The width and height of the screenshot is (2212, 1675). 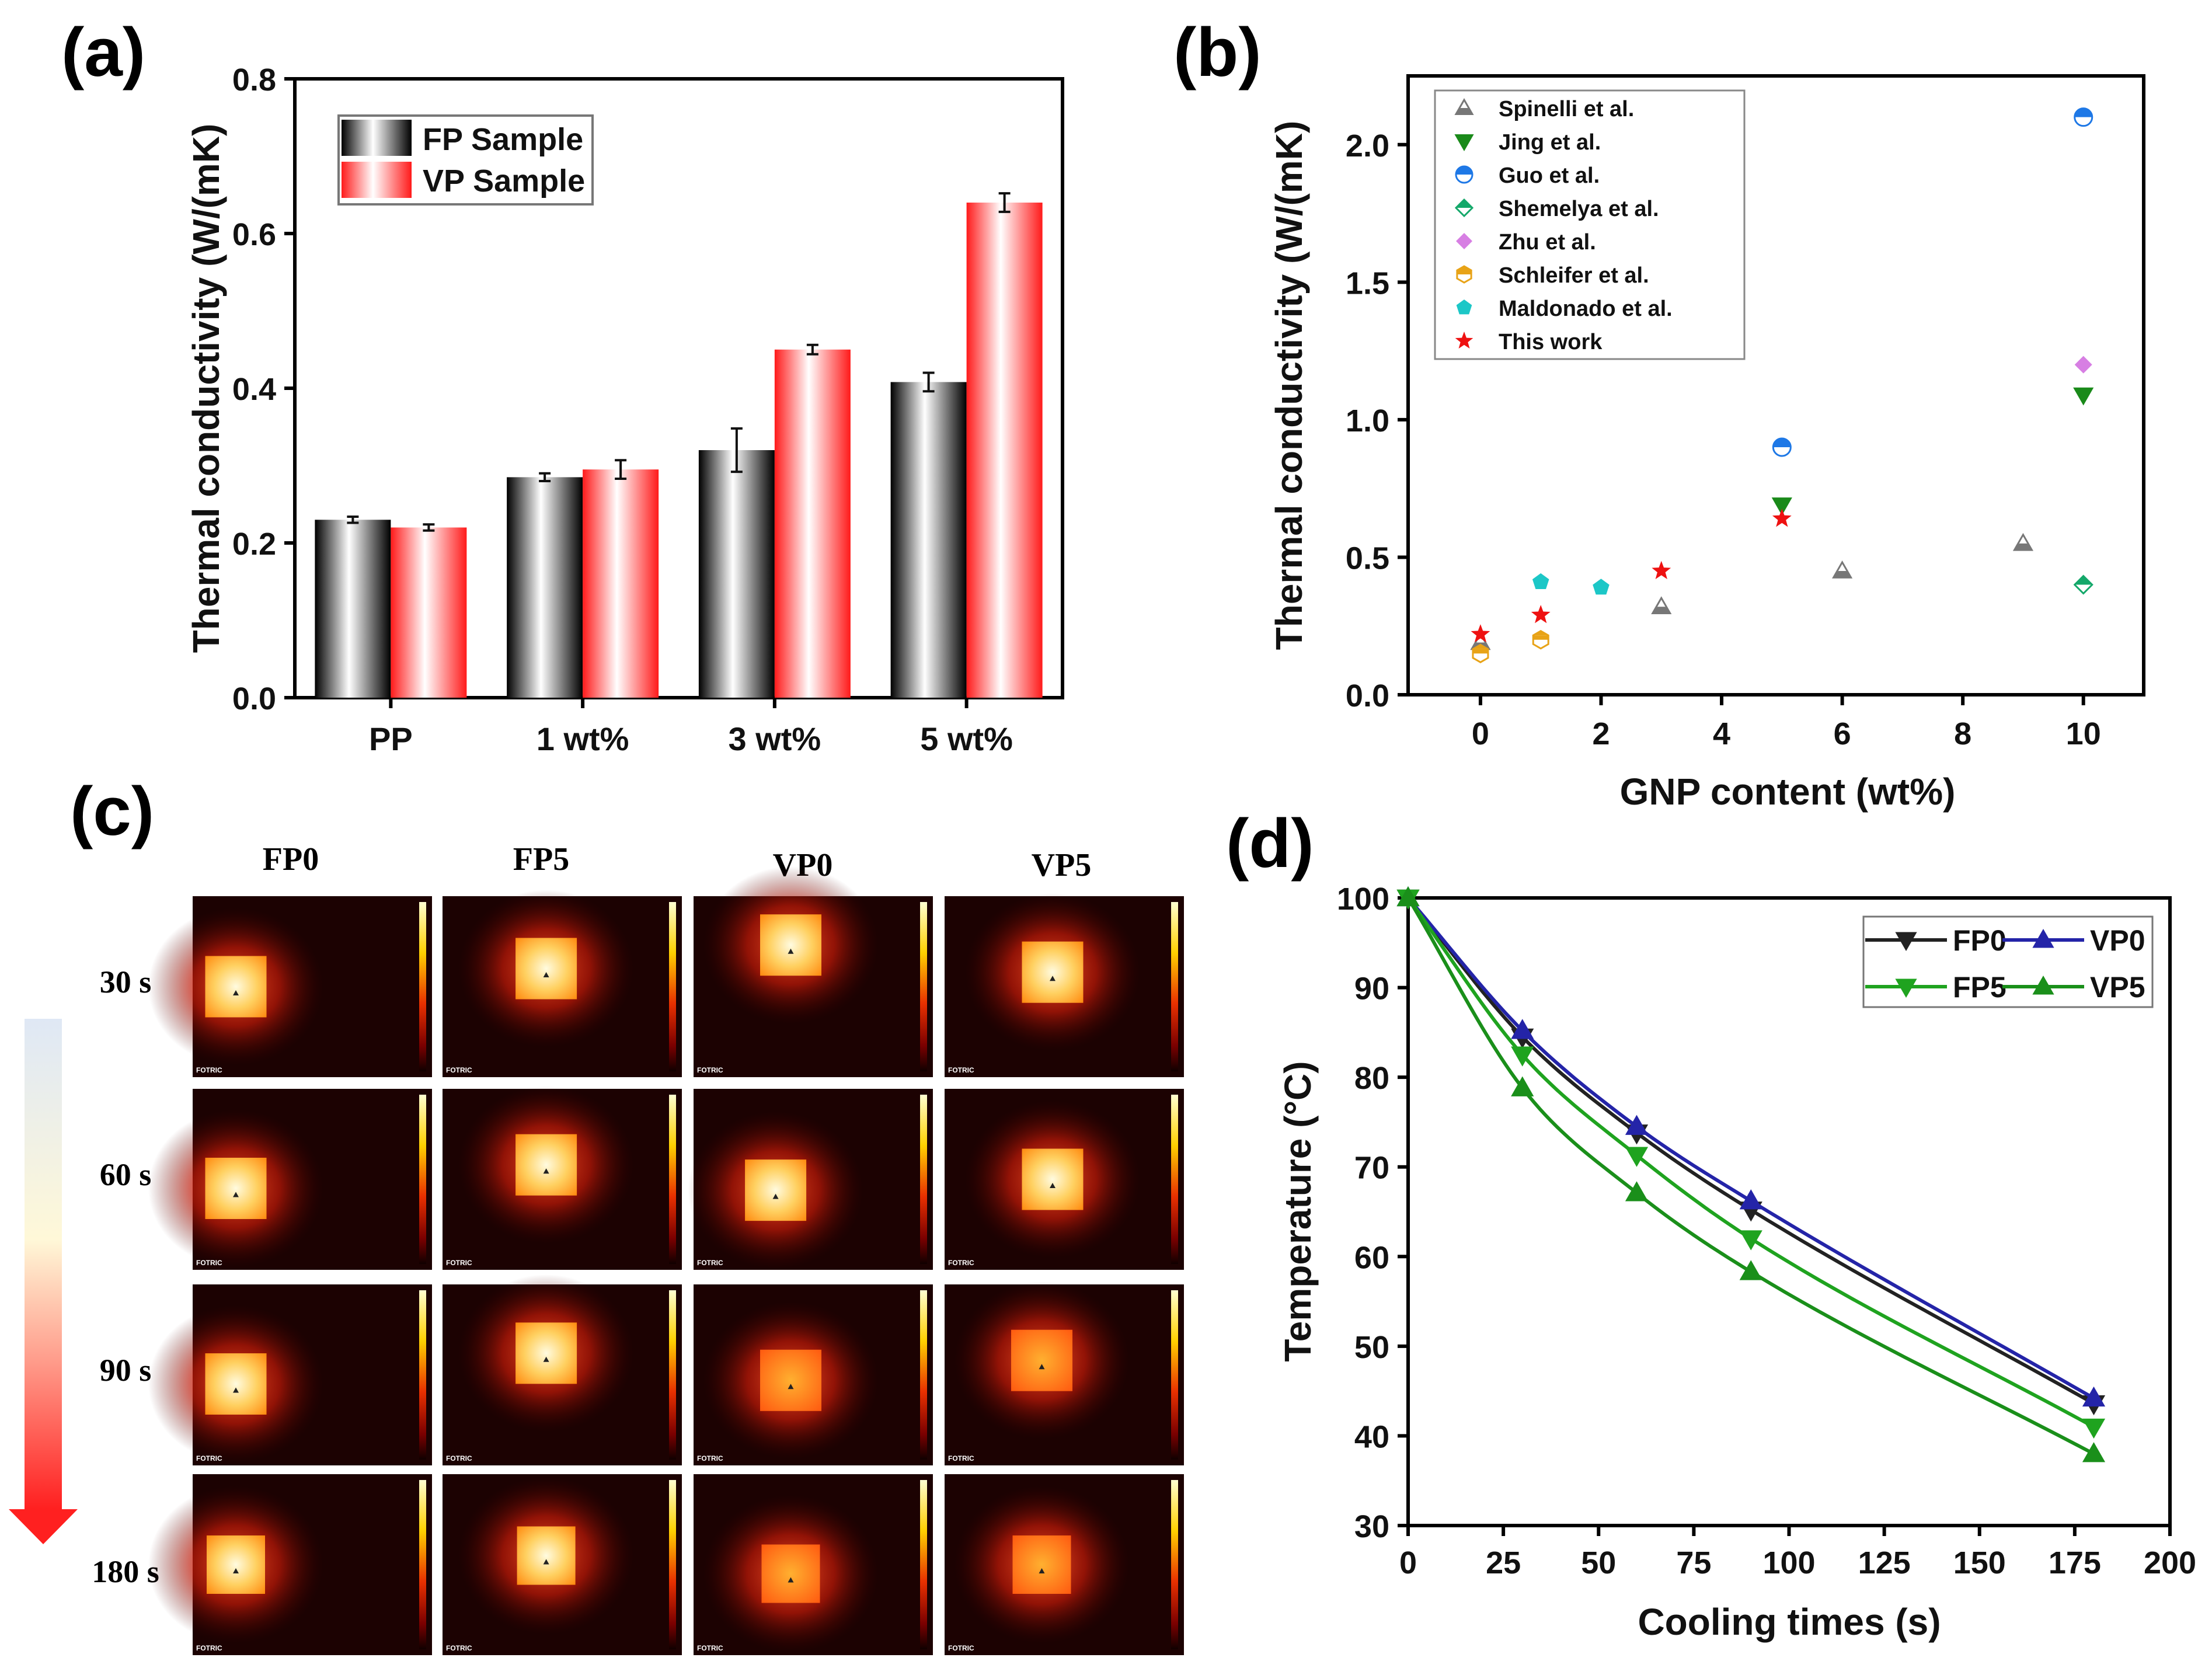 I want to click on point-guo-1-fill, so click(x=2083, y=112).